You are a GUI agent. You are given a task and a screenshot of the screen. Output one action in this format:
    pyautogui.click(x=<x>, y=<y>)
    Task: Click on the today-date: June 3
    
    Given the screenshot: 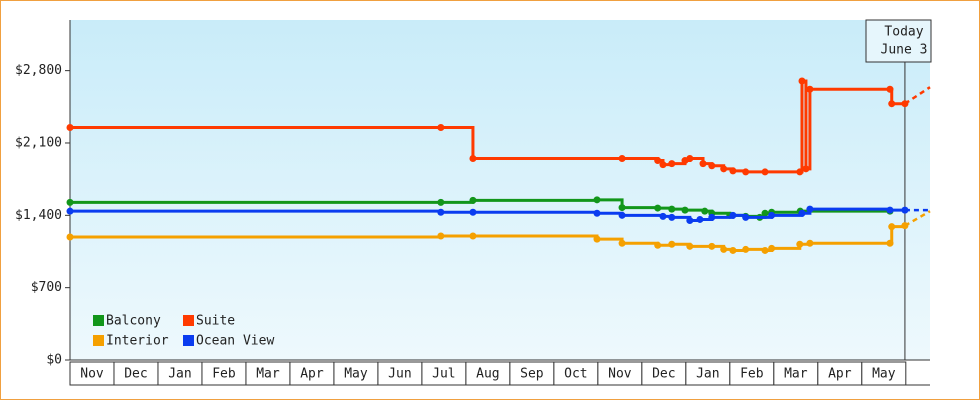 What is the action you would take?
    pyautogui.click(x=904, y=50)
    